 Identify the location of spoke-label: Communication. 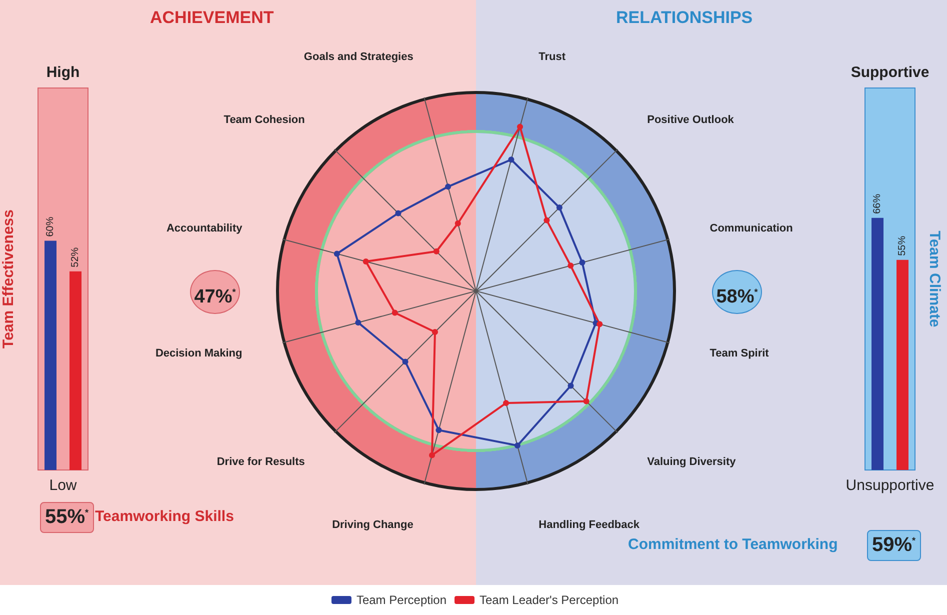
(752, 228).